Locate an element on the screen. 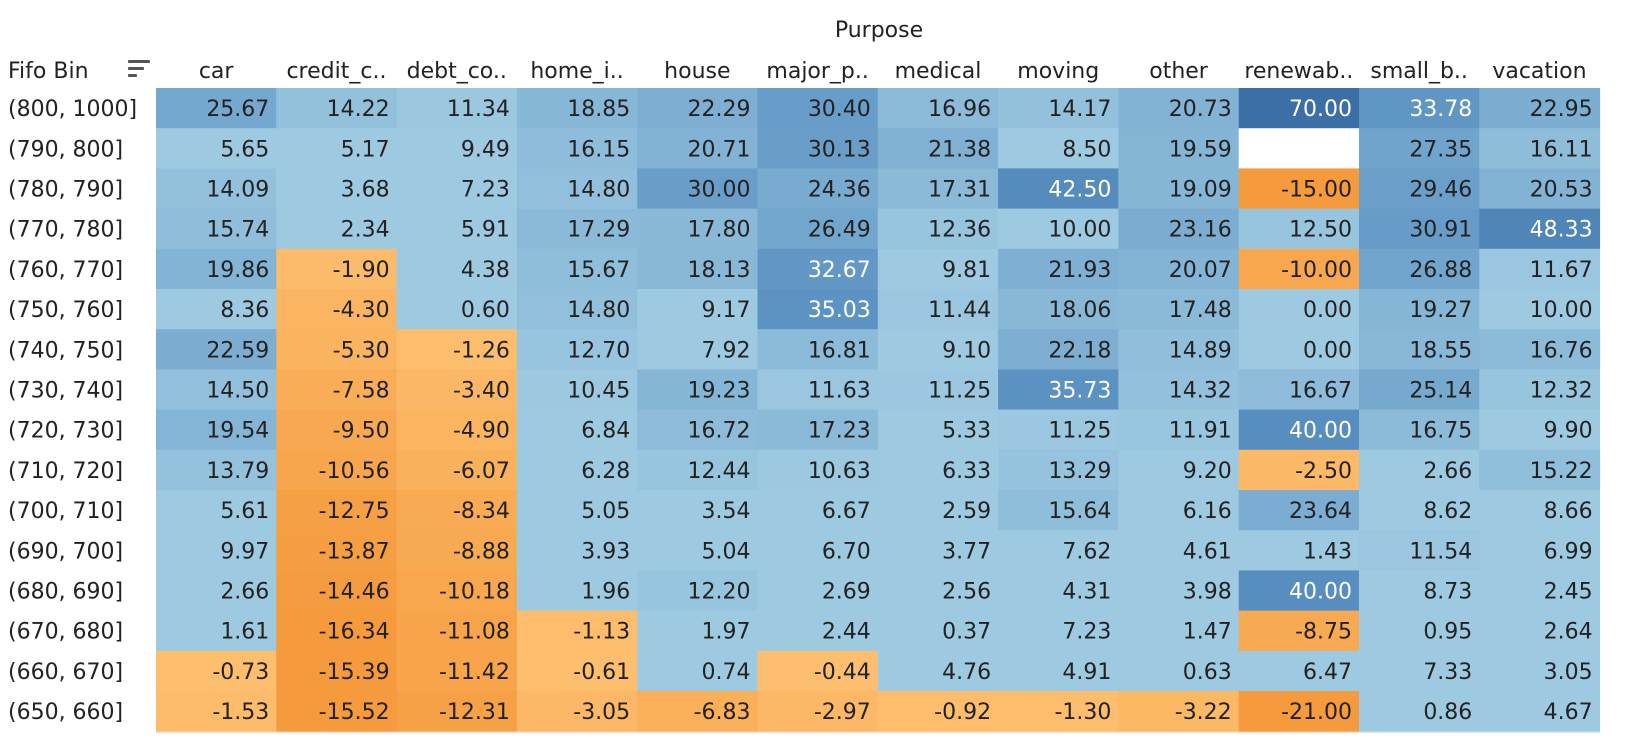  cell-value-label: 2.59 is located at coordinates (966, 511).